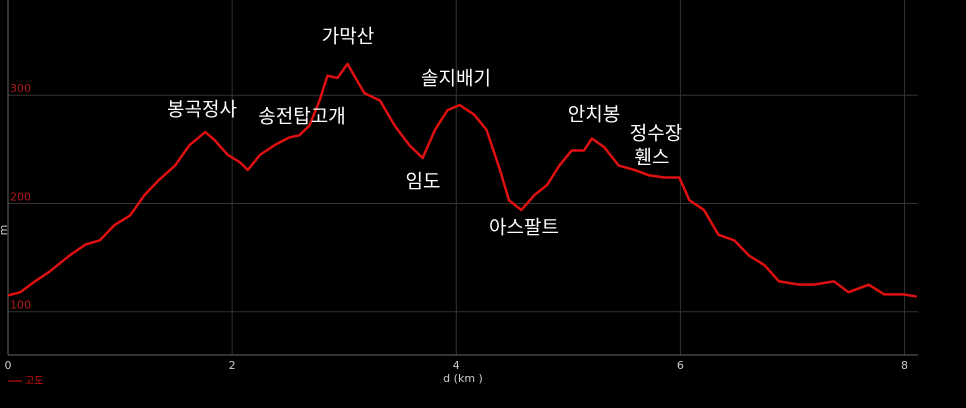 This screenshot has width=966, height=408. What do you see at coordinates (34, 381) in the screenshot?
I see `legend-label: 고도` at bounding box center [34, 381].